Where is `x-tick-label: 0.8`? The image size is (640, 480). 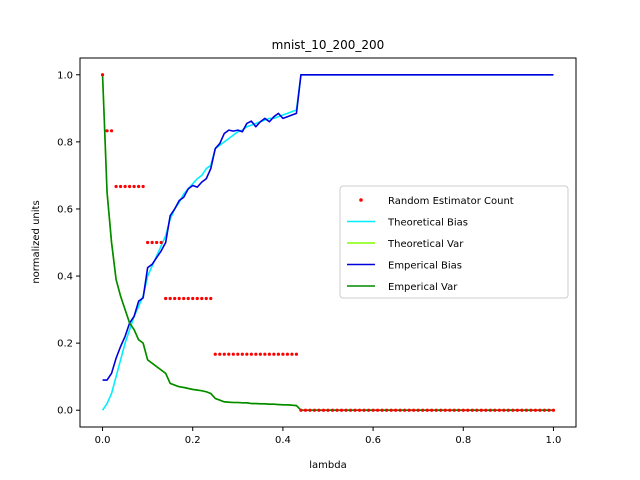 x-tick-label: 0.8 is located at coordinates (463, 440).